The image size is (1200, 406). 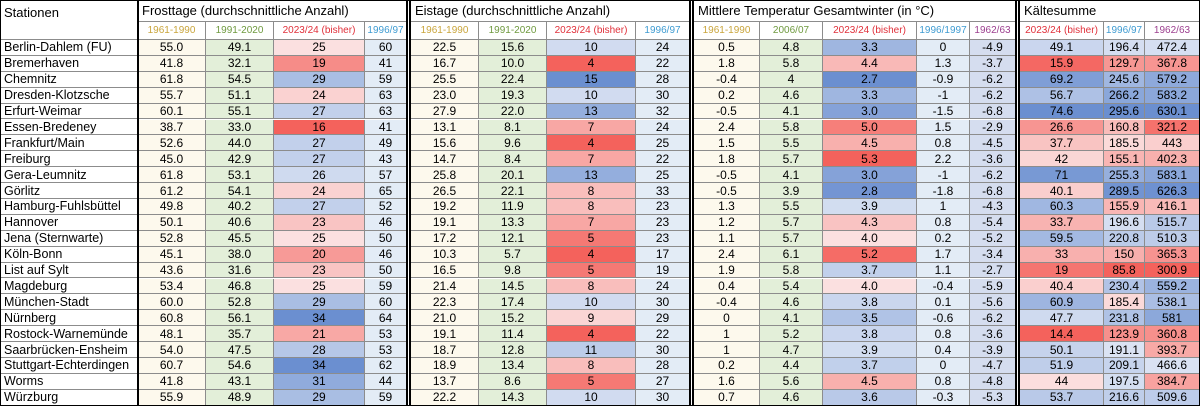 I want to click on eis-1961: 13.7, so click(x=445, y=381).